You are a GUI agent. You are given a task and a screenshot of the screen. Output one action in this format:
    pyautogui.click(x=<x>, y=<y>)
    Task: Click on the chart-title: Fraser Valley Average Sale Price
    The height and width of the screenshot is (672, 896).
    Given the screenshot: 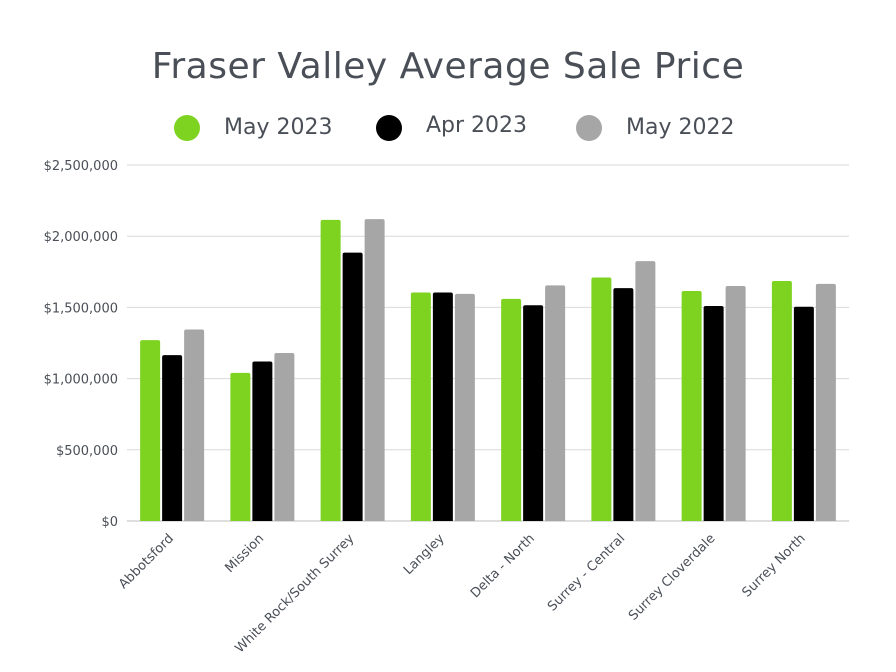 What is the action you would take?
    pyautogui.click(x=448, y=66)
    